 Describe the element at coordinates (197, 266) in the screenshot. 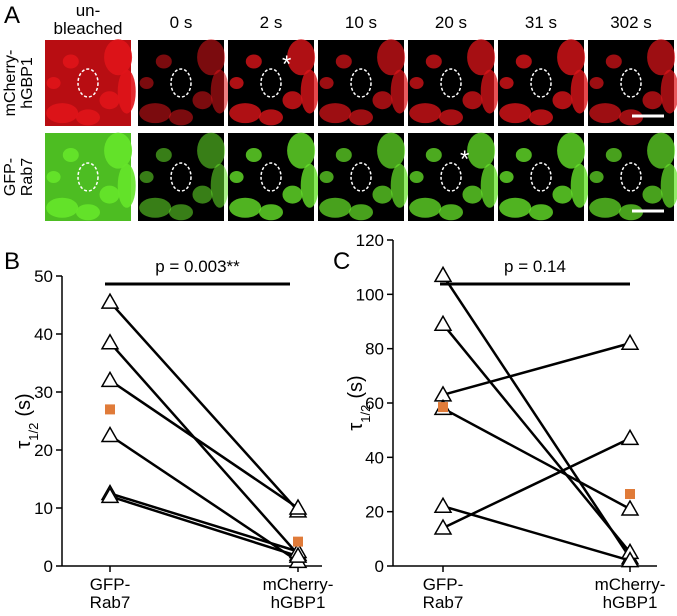

I see `p-value: p = 0.003**` at that location.